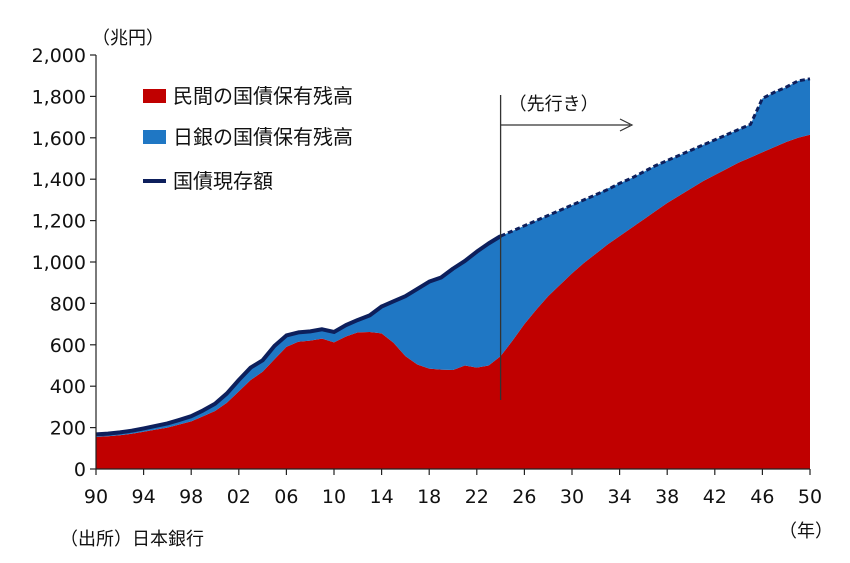 This screenshot has width=850, height=563. What do you see at coordinates (59, 139) in the screenshot?
I see `y-tick-label: 1,600` at bounding box center [59, 139].